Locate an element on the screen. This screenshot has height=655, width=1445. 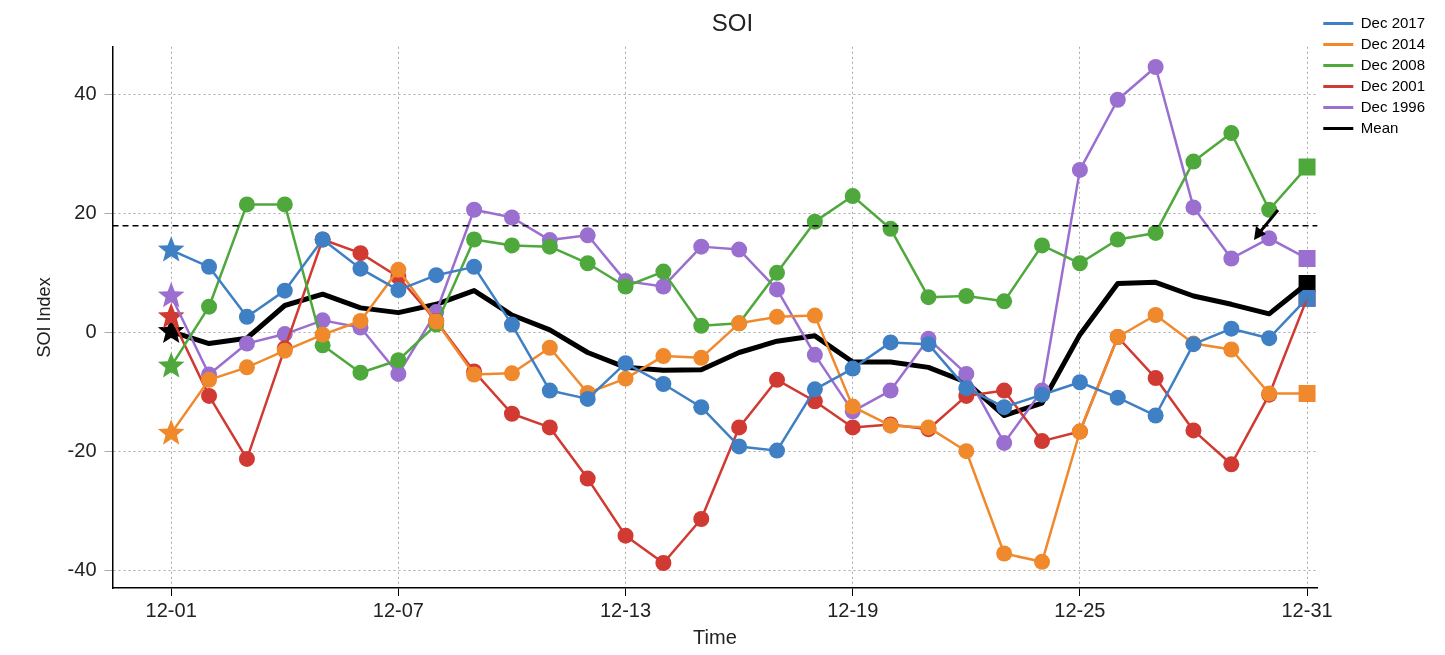
y-axis-title: SOI Index is located at coordinates (43, 317).